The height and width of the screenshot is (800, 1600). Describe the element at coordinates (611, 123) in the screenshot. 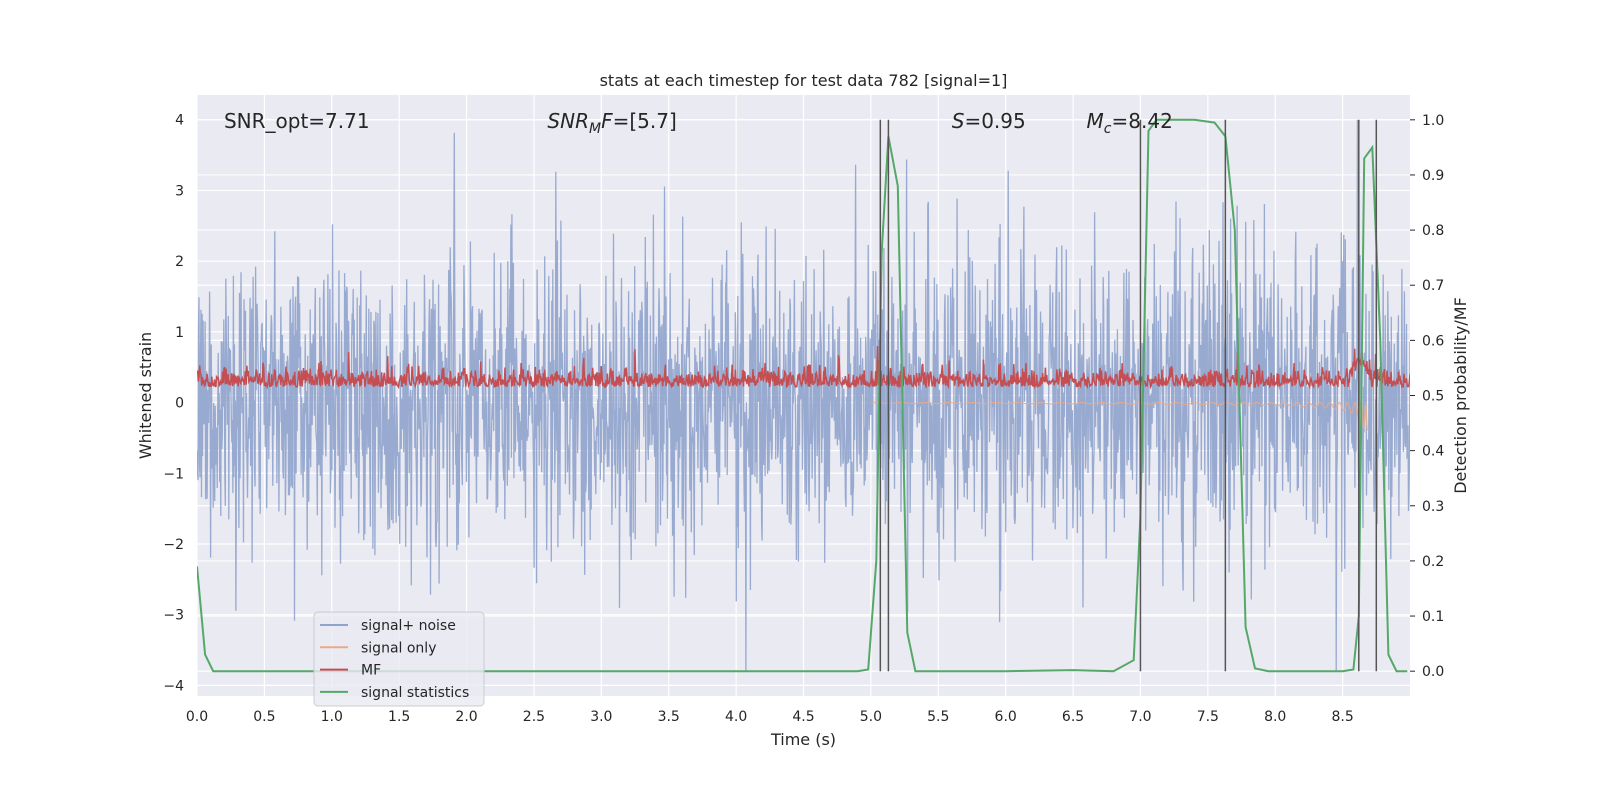

I see `annotation-snr_mf: SNRMF=[5.7]` at that location.